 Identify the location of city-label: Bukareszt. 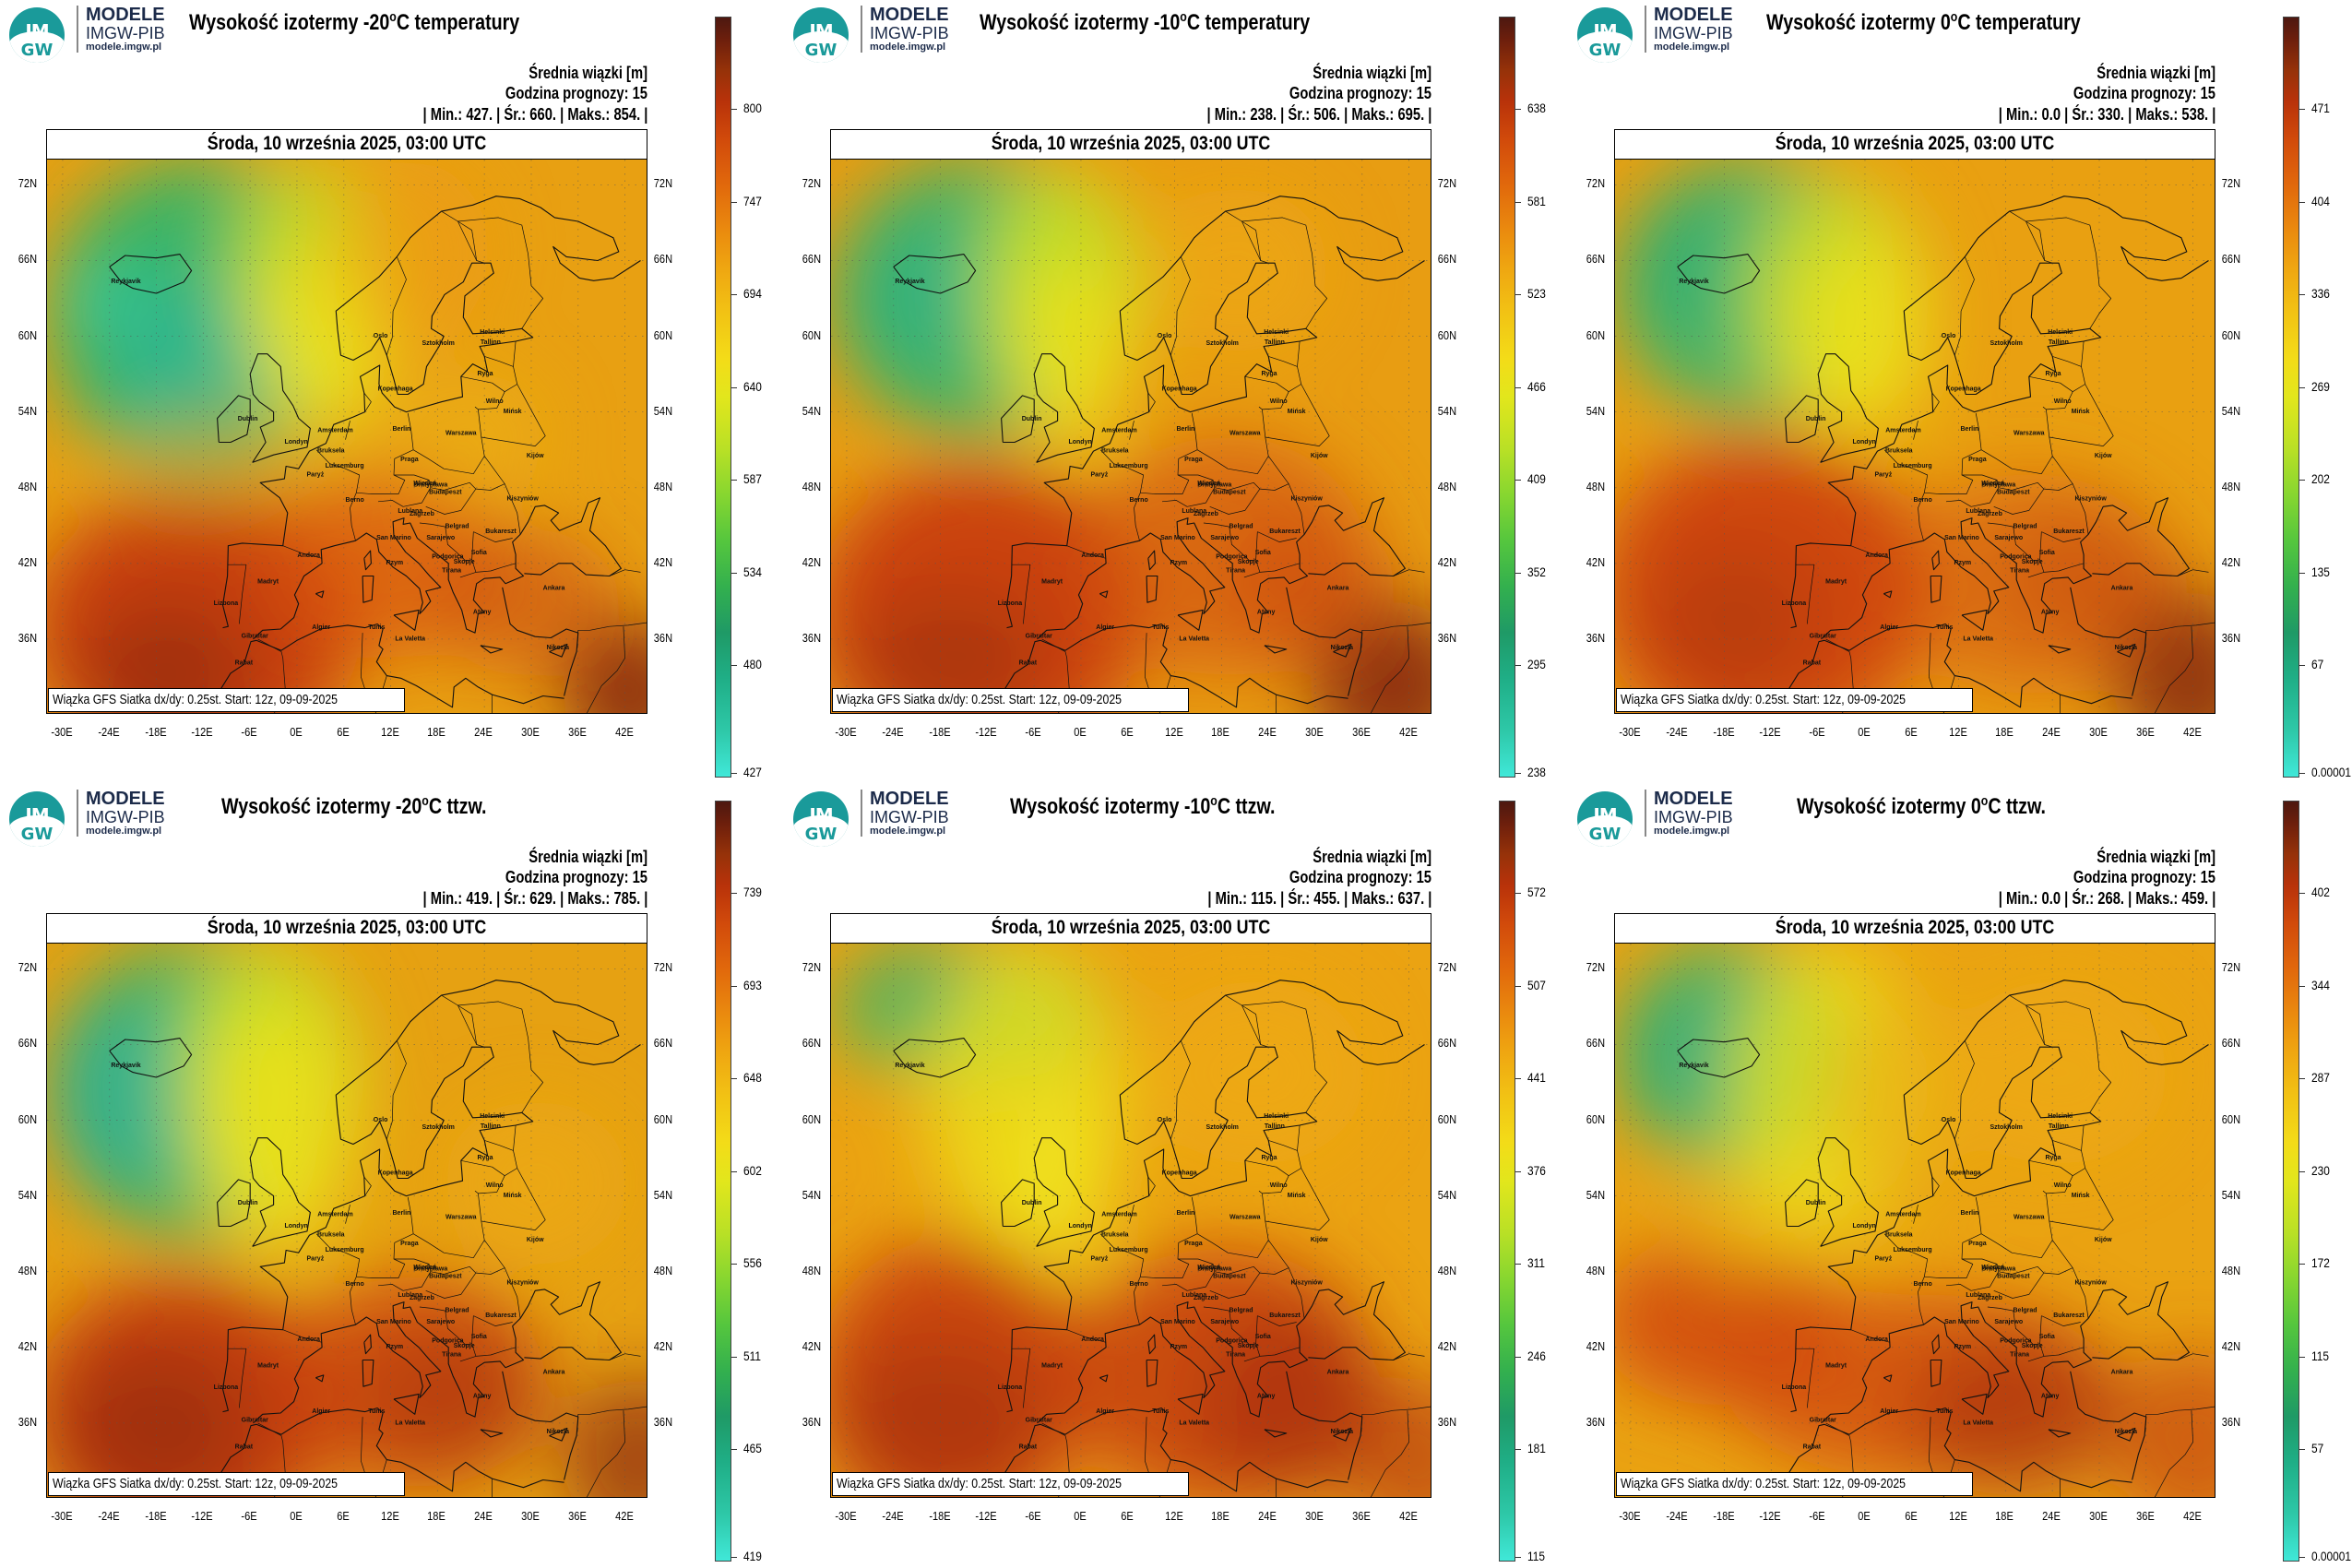
(501, 532).